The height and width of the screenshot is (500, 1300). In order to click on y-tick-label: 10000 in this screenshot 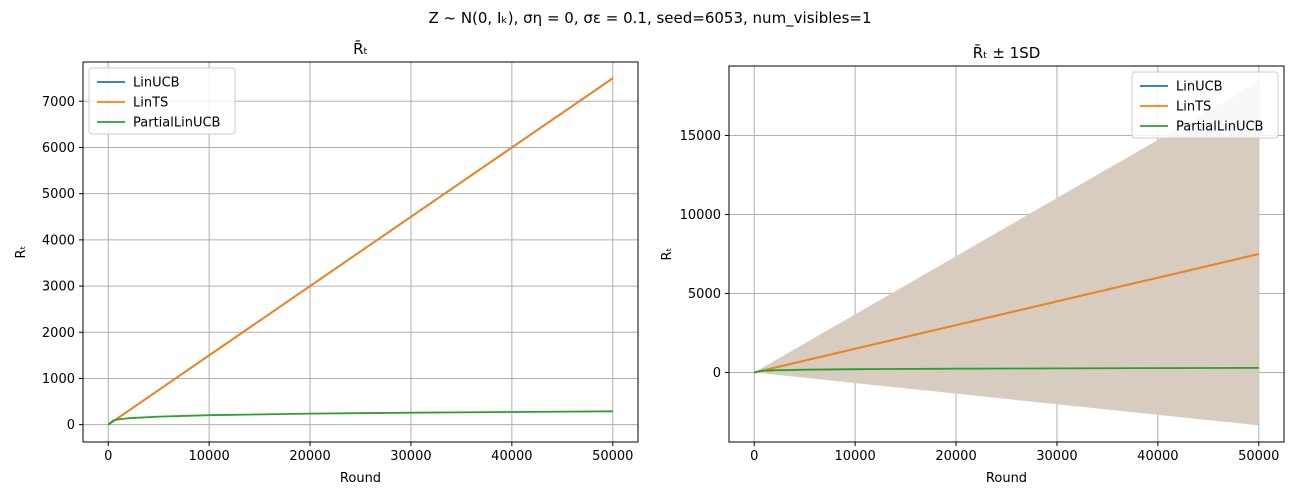, I will do `click(700, 215)`.